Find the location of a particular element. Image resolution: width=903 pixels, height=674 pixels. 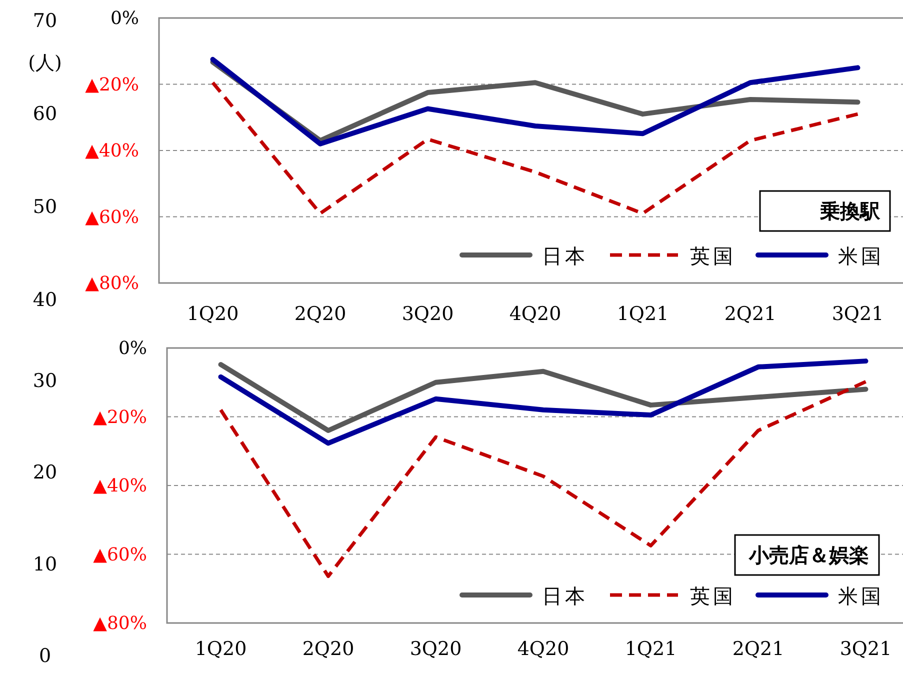

y2-axis-title: (人) is located at coordinates (45, 63).